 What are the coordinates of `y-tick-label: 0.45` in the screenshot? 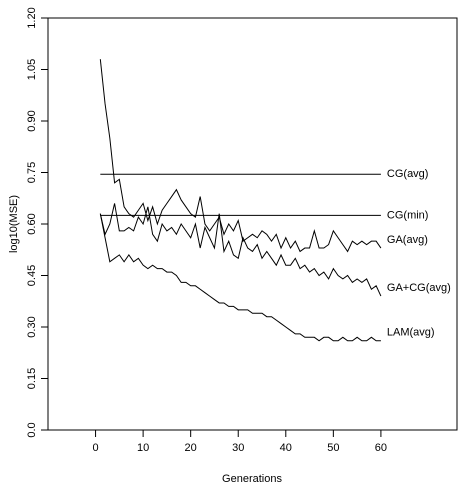 It's located at (32, 275).